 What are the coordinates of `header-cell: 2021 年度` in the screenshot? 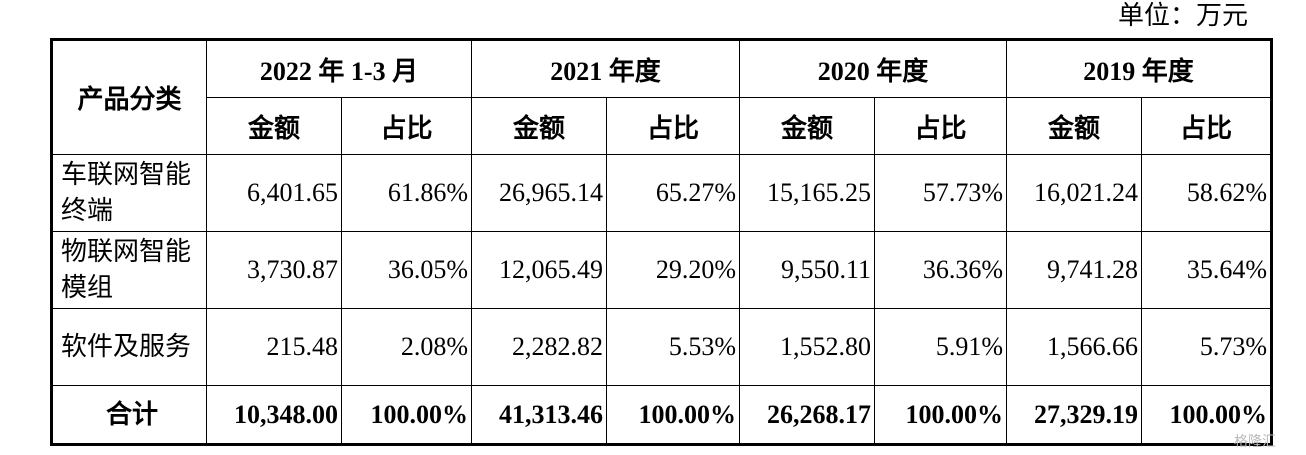 It's located at (605, 68).